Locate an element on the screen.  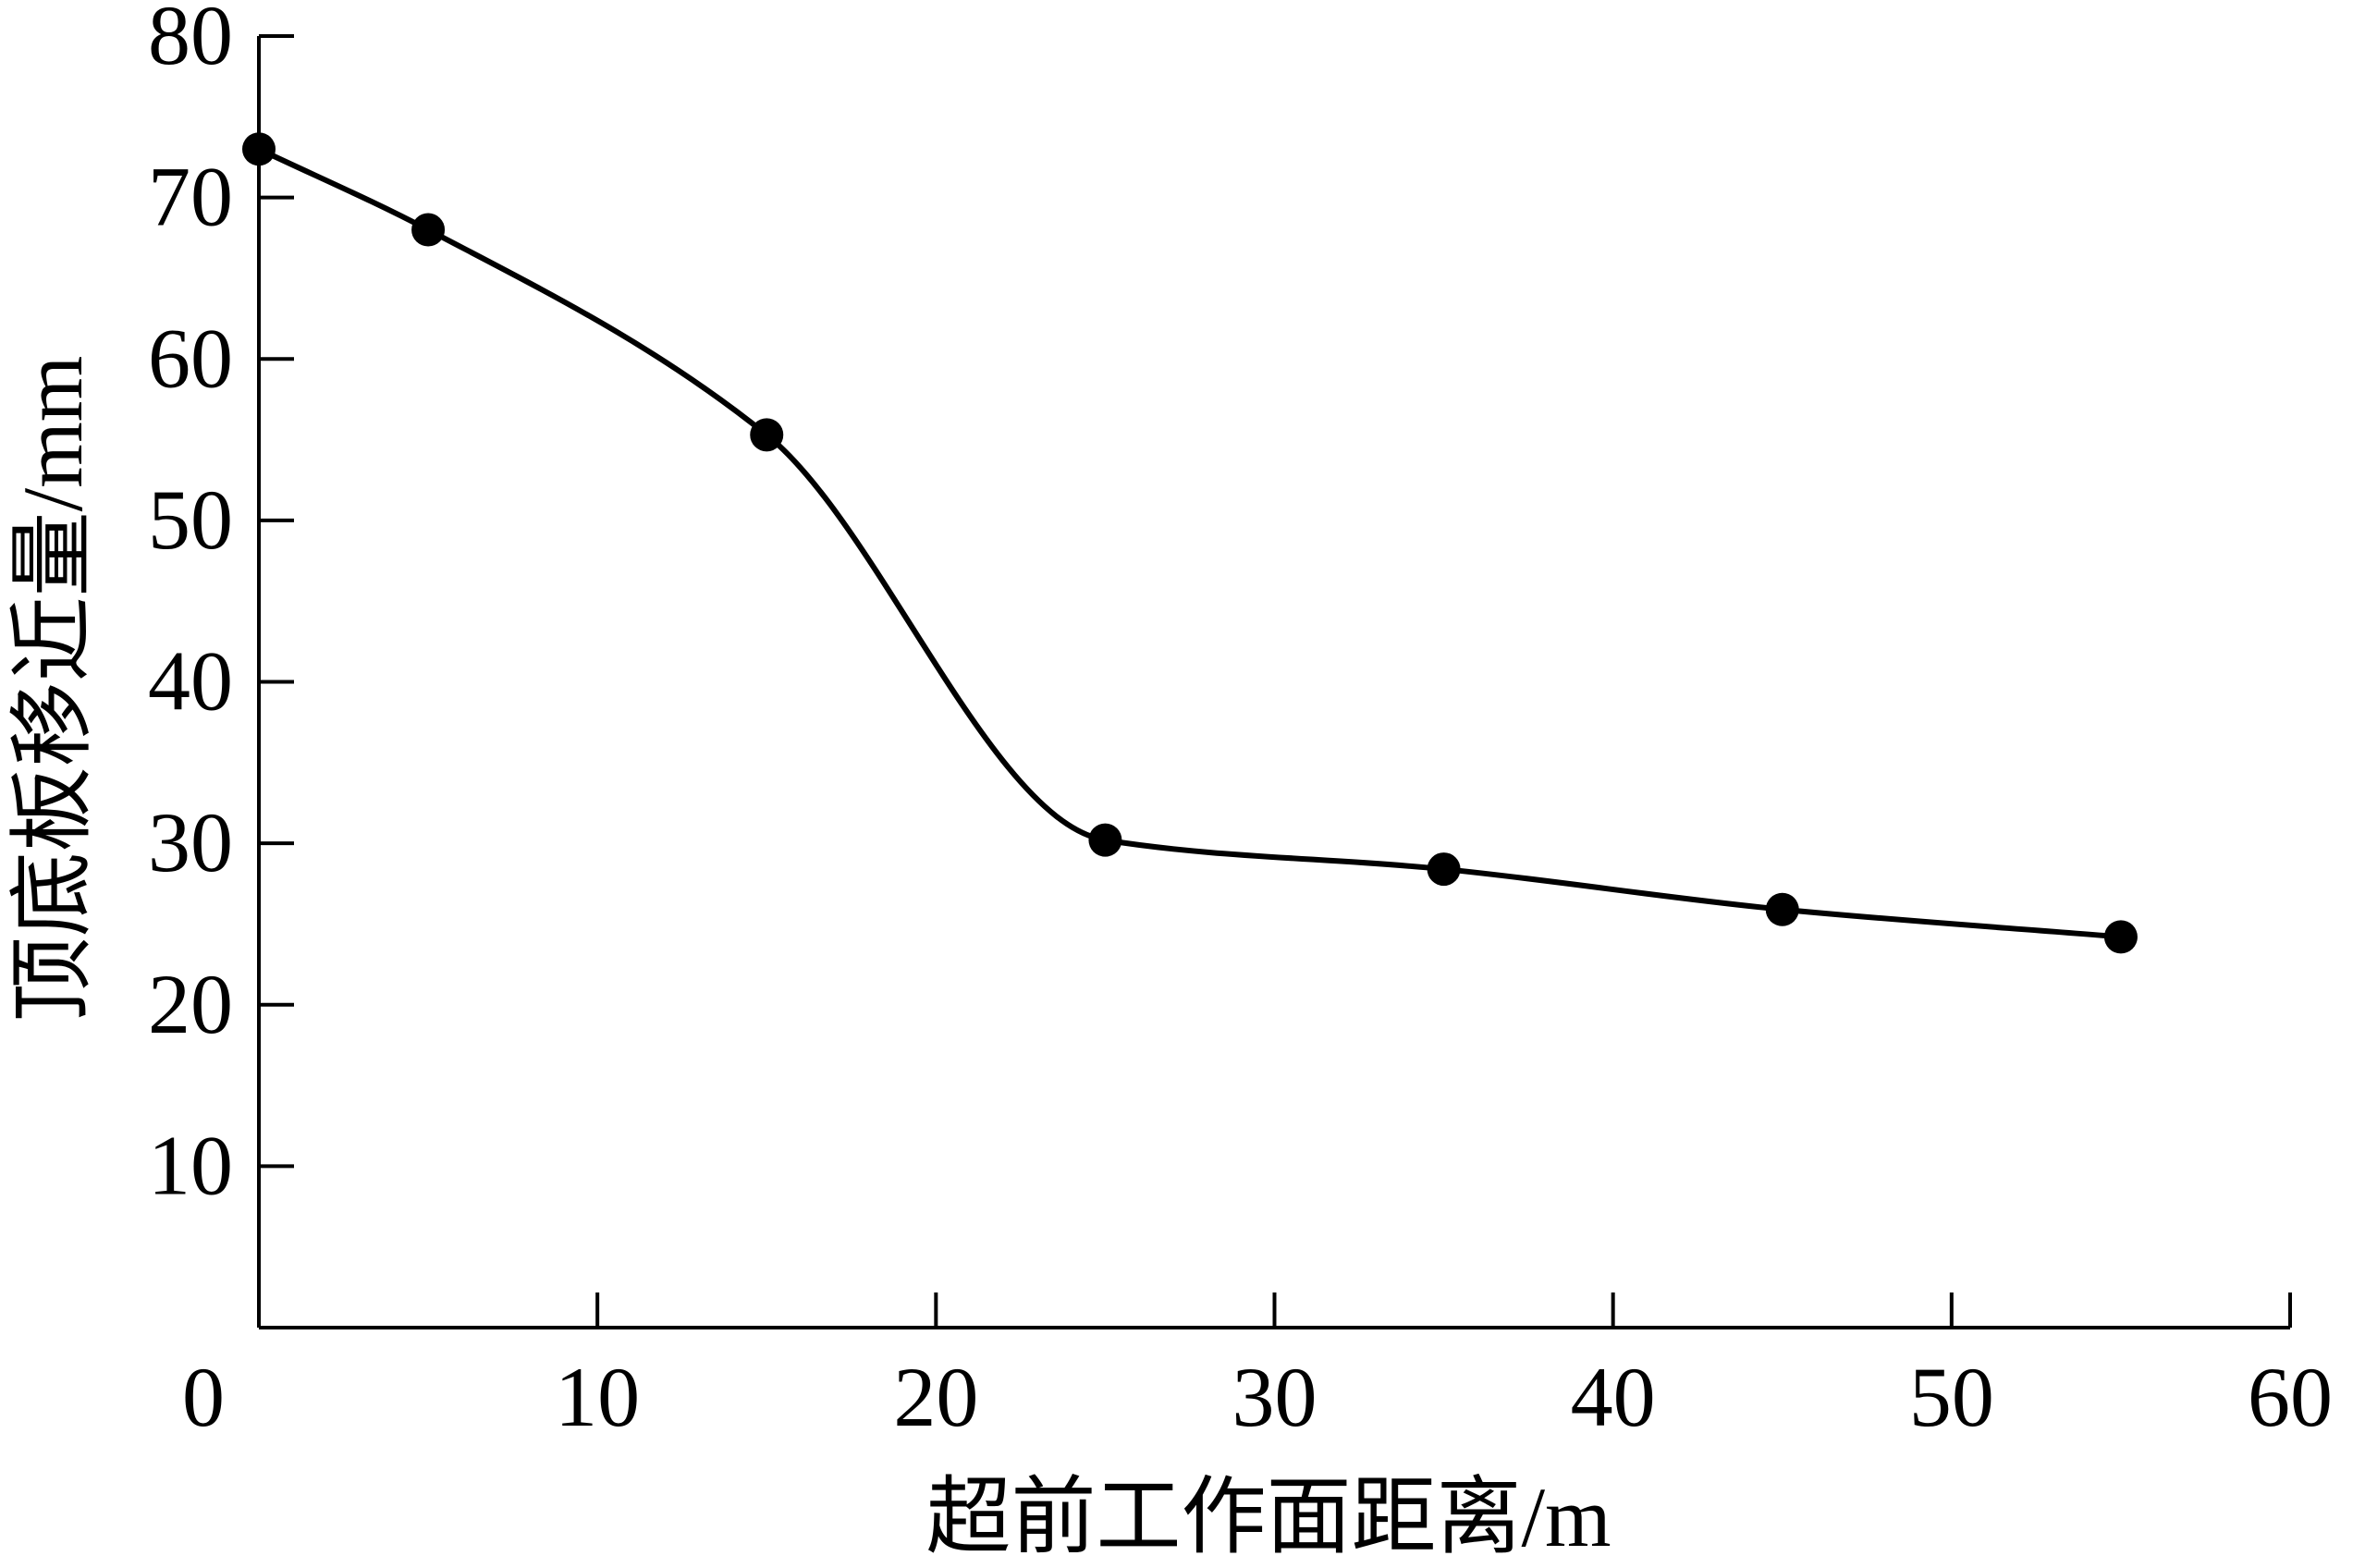
x-axis-title: 超前工作面距离/m is located at coordinates (1268, 1517).